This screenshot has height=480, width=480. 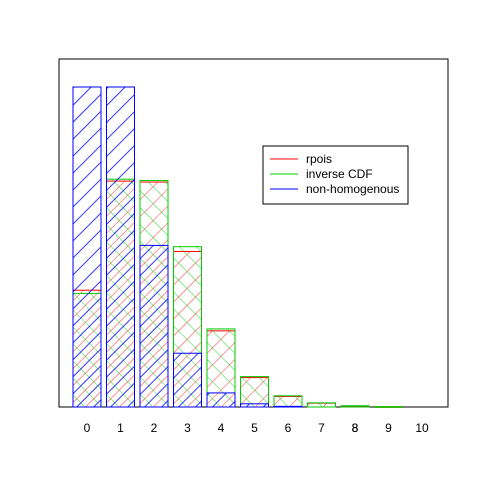 I want to click on legend-label-non-homogenous: non-homogenous, so click(x=352, y=189).